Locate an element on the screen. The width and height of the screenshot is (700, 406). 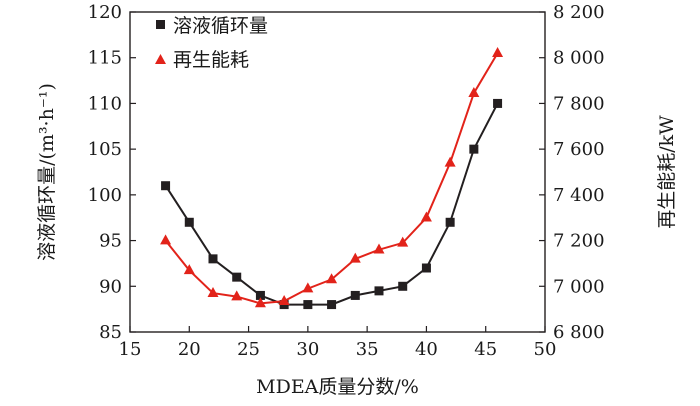
y-right-tick-label: 7 400 is located at coordinates (579, 195).